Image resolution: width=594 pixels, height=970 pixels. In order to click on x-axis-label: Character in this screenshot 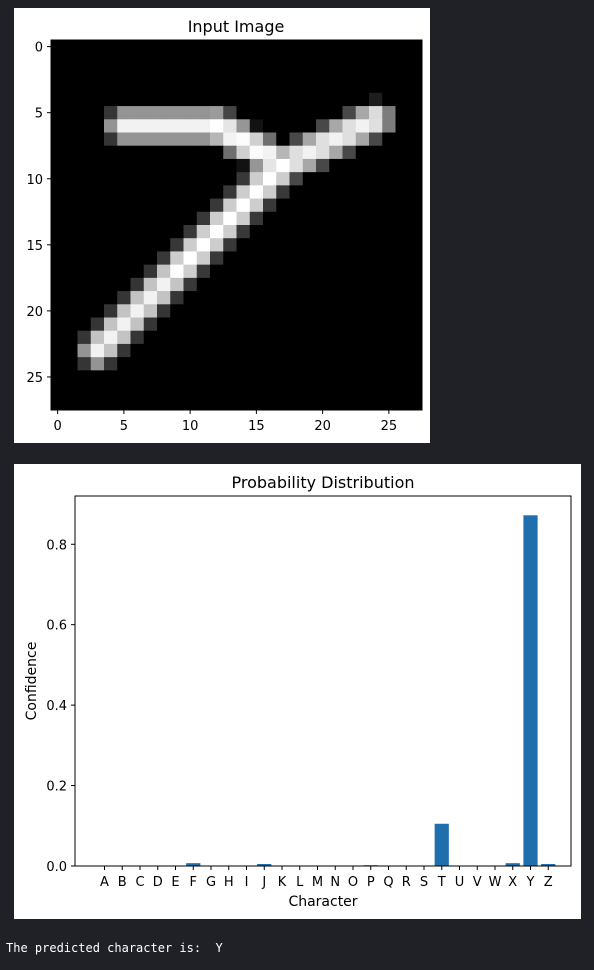, I will do `click(322, 902)`.